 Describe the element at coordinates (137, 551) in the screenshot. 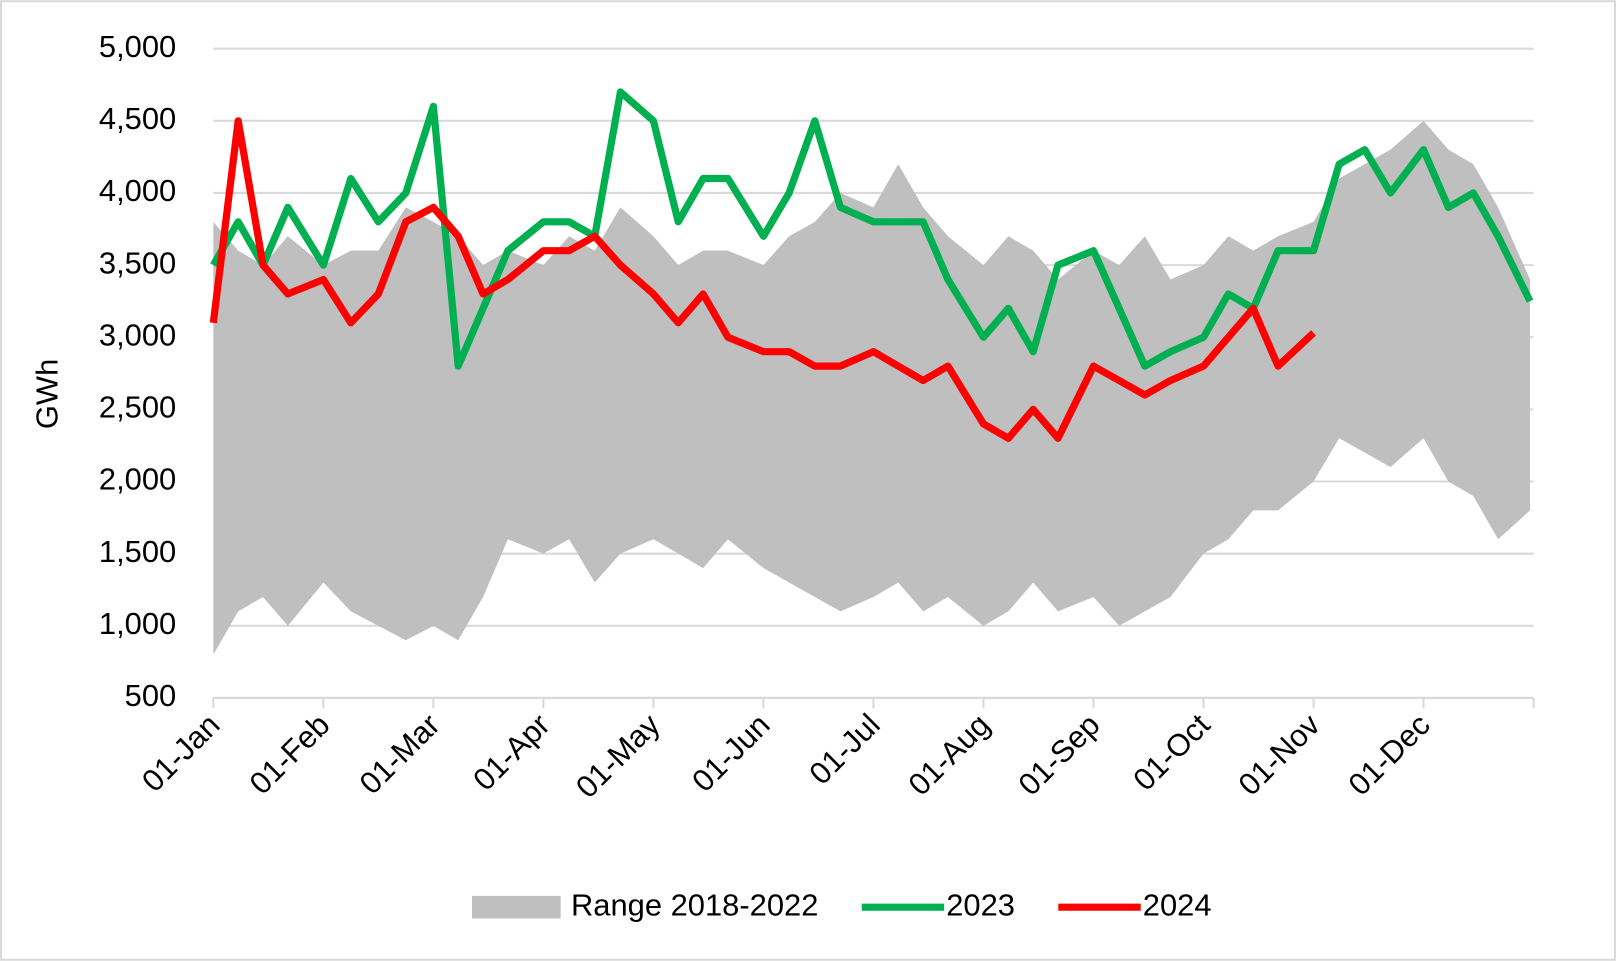

I see `y-tick-label: 1,500` at that location.